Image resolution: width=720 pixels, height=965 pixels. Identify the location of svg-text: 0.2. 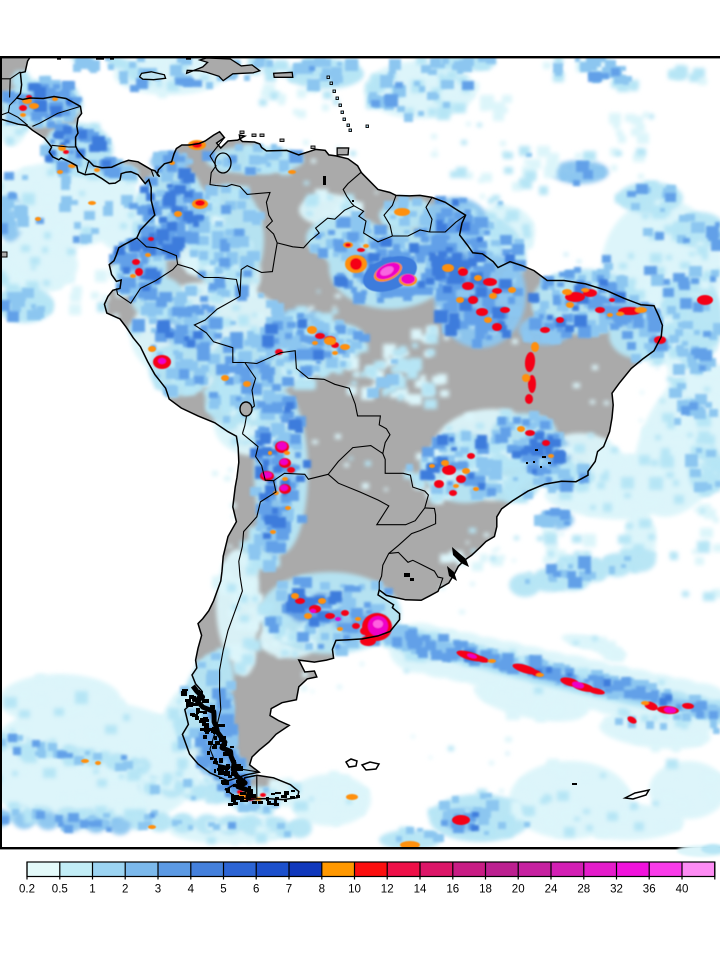
(27, 890).